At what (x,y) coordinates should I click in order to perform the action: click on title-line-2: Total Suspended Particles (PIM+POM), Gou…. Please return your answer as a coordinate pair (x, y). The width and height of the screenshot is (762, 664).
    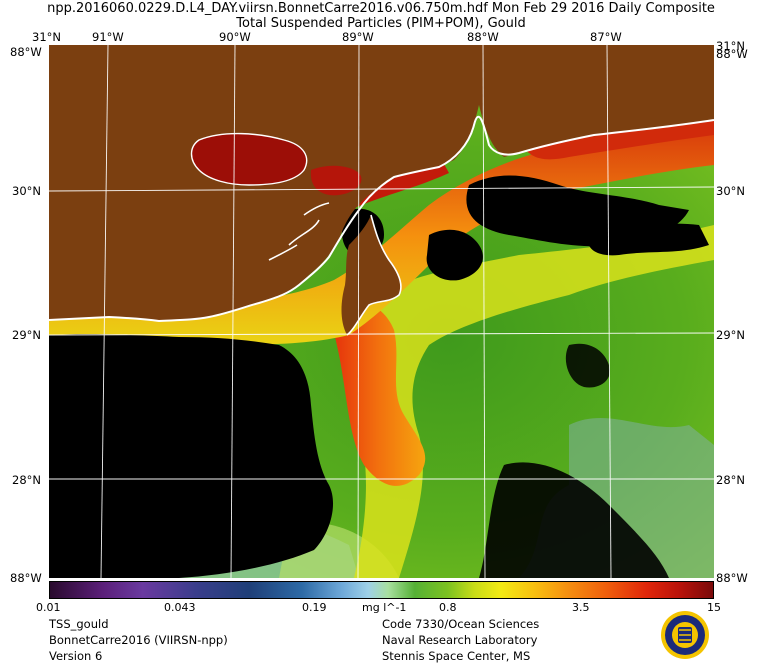
    Looking at the image, I should click on (381, 23).